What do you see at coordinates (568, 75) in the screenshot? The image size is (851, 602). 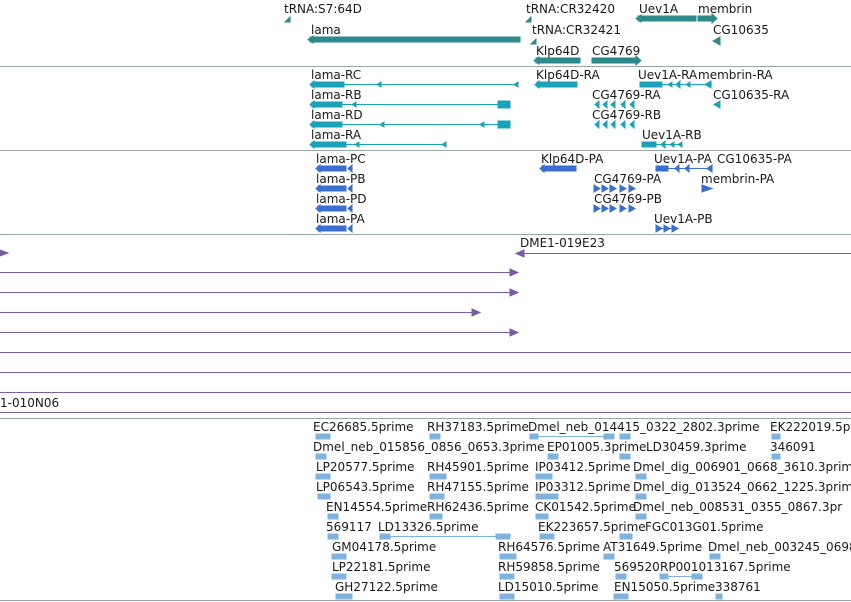 I see `transcript-label: Klp64D-RA` at bounding box center [568, 75].